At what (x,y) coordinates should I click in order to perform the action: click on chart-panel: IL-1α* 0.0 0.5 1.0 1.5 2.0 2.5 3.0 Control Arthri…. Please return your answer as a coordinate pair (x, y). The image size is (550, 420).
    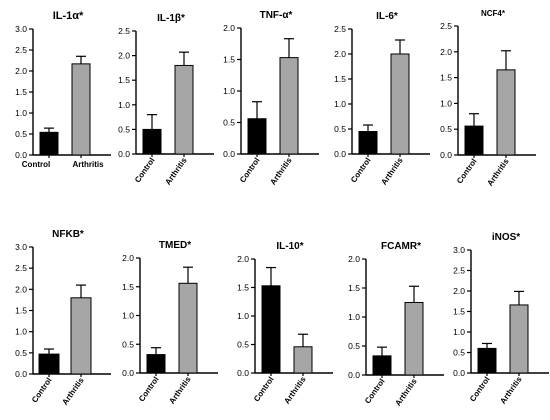
    Looking at the image, I should click on (63, 89).